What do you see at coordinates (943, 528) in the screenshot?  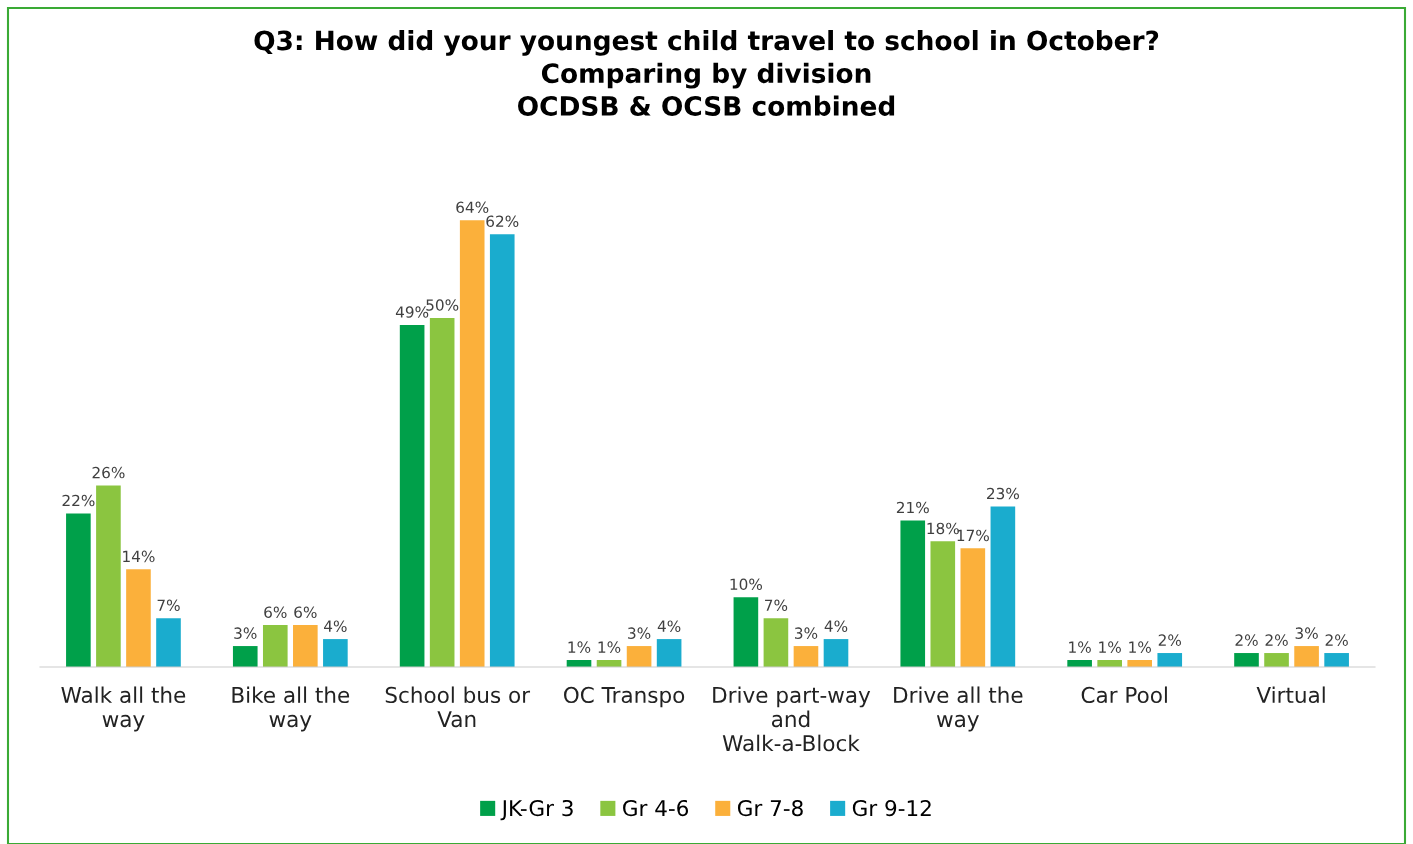 I see `data-label: 18%` at bounding box center [943, 528].